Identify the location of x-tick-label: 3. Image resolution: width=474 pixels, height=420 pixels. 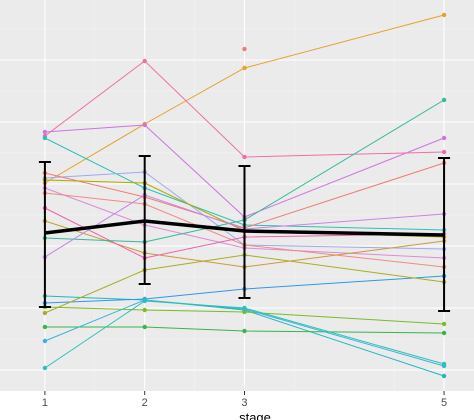
(244, 403).